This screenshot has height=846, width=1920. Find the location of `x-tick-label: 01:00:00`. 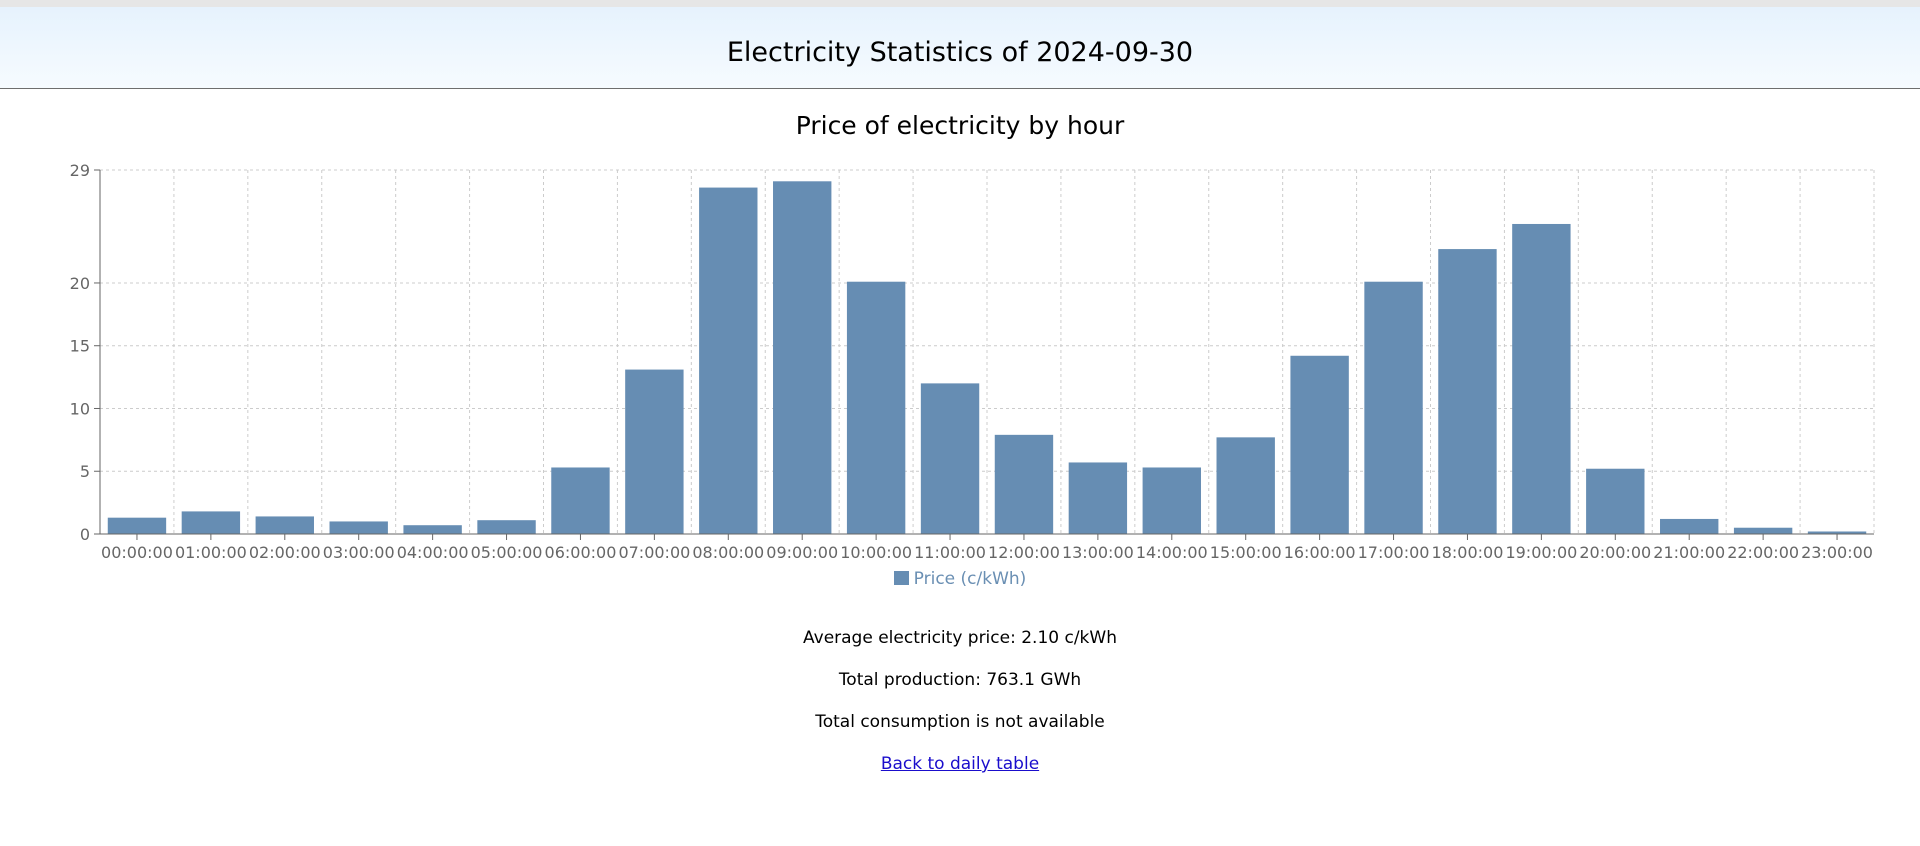

x-tick-label: 01:00:00 is located at coordinates (211, 552).